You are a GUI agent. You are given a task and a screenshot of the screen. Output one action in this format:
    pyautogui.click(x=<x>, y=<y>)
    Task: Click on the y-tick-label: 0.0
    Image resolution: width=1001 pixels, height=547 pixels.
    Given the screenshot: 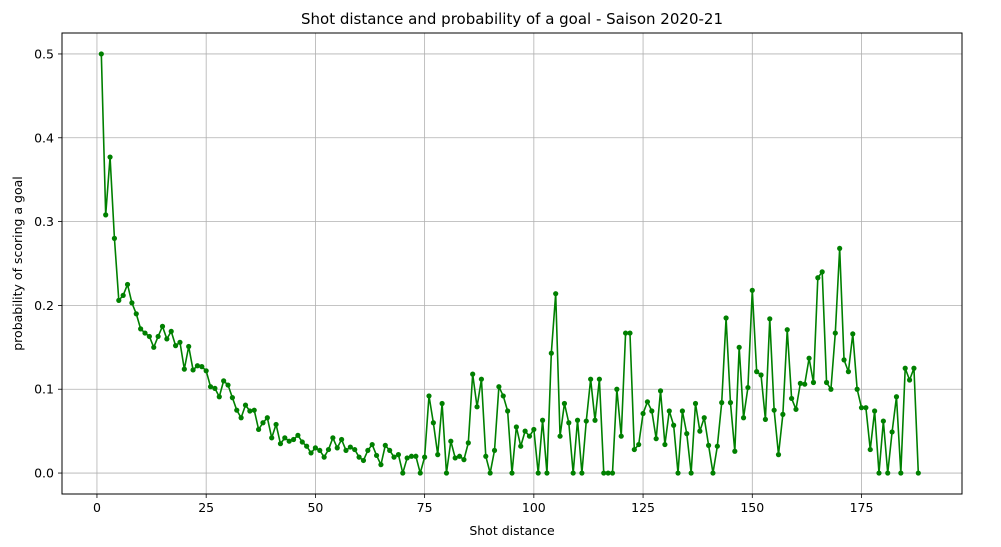 What is the action you would take?
    pyautogui.click(x=44, y=473)
    